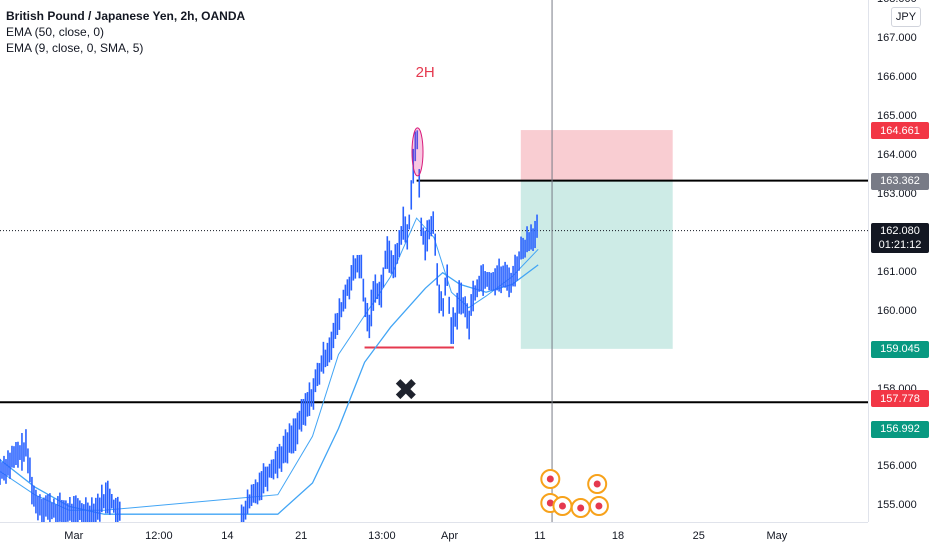 This screenshot has width=932, height=551. I want to click on price-tick-label: 161.000, so click(897, 271).